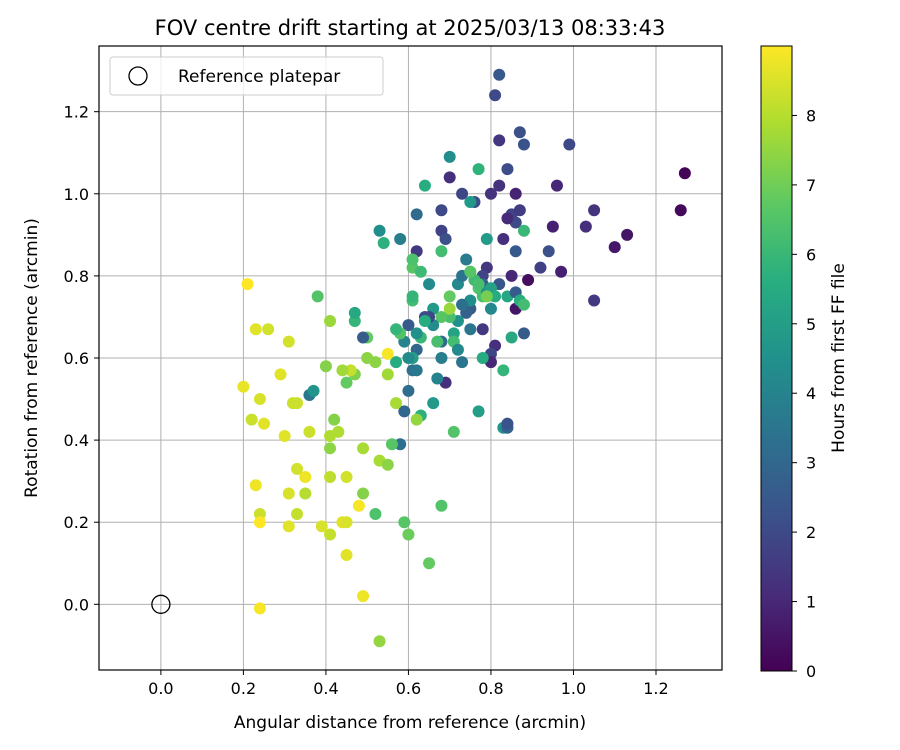 The height and width of the screenshot is (750, 900). I want to click on y-tick-label: 0.0, so click(76, 604).